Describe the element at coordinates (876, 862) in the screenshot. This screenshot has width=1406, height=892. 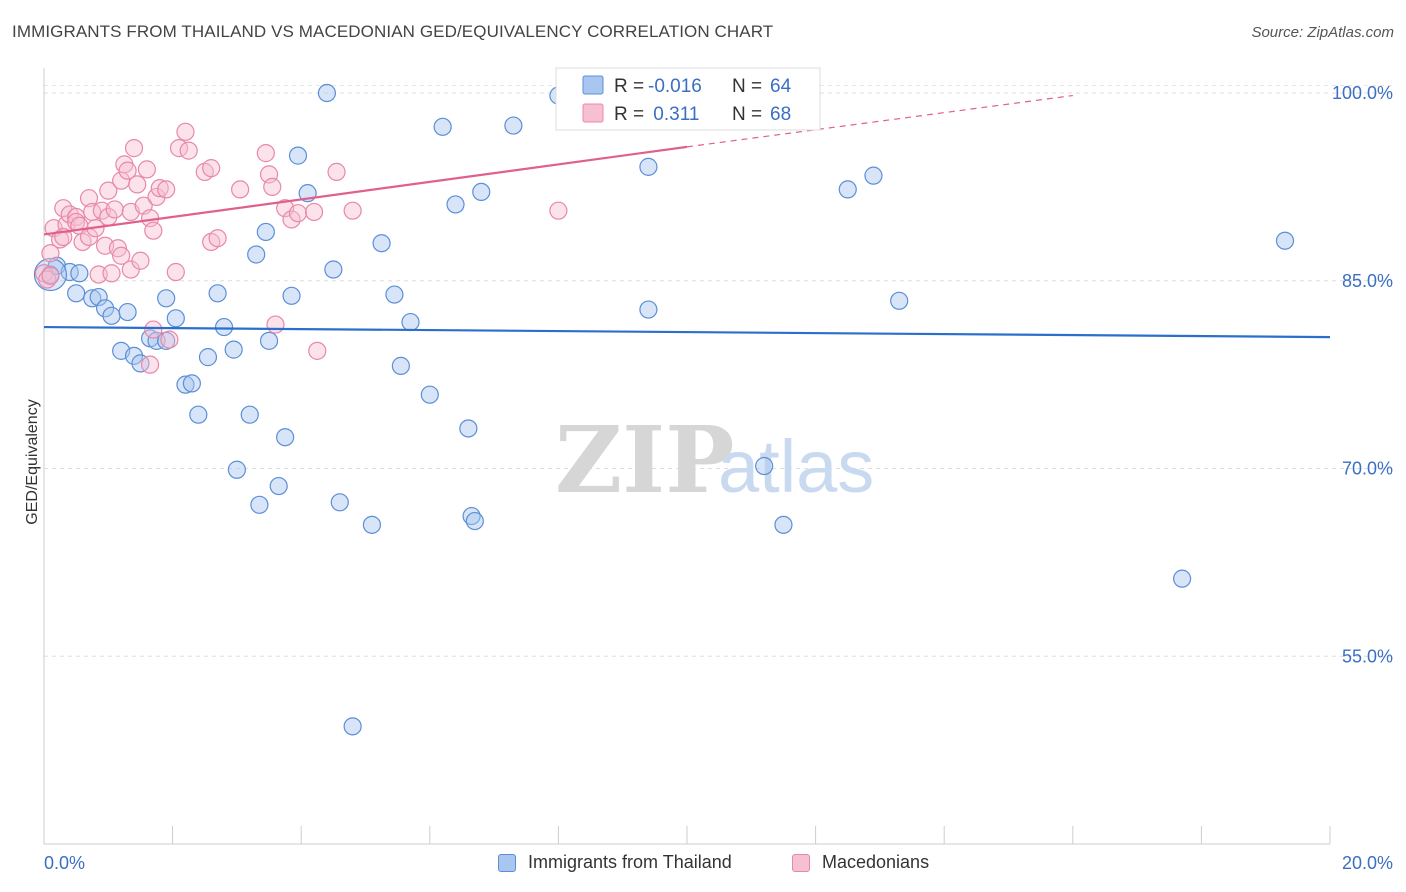
I see `legend-label-macedonians: Macedonians` at that location.